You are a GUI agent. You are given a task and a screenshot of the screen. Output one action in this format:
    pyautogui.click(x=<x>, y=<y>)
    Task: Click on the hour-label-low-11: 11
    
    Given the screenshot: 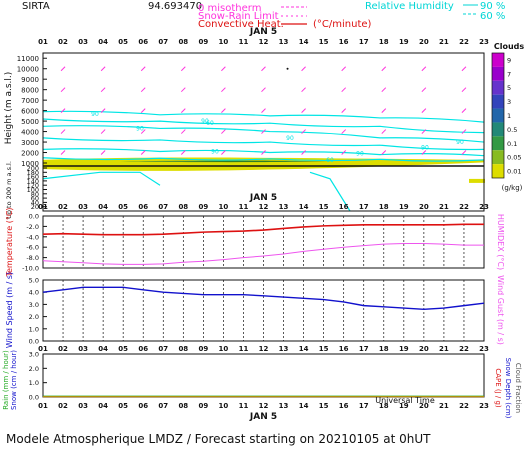 What is the action you would take?
    pyautogui.click(x=244, y=349)
    